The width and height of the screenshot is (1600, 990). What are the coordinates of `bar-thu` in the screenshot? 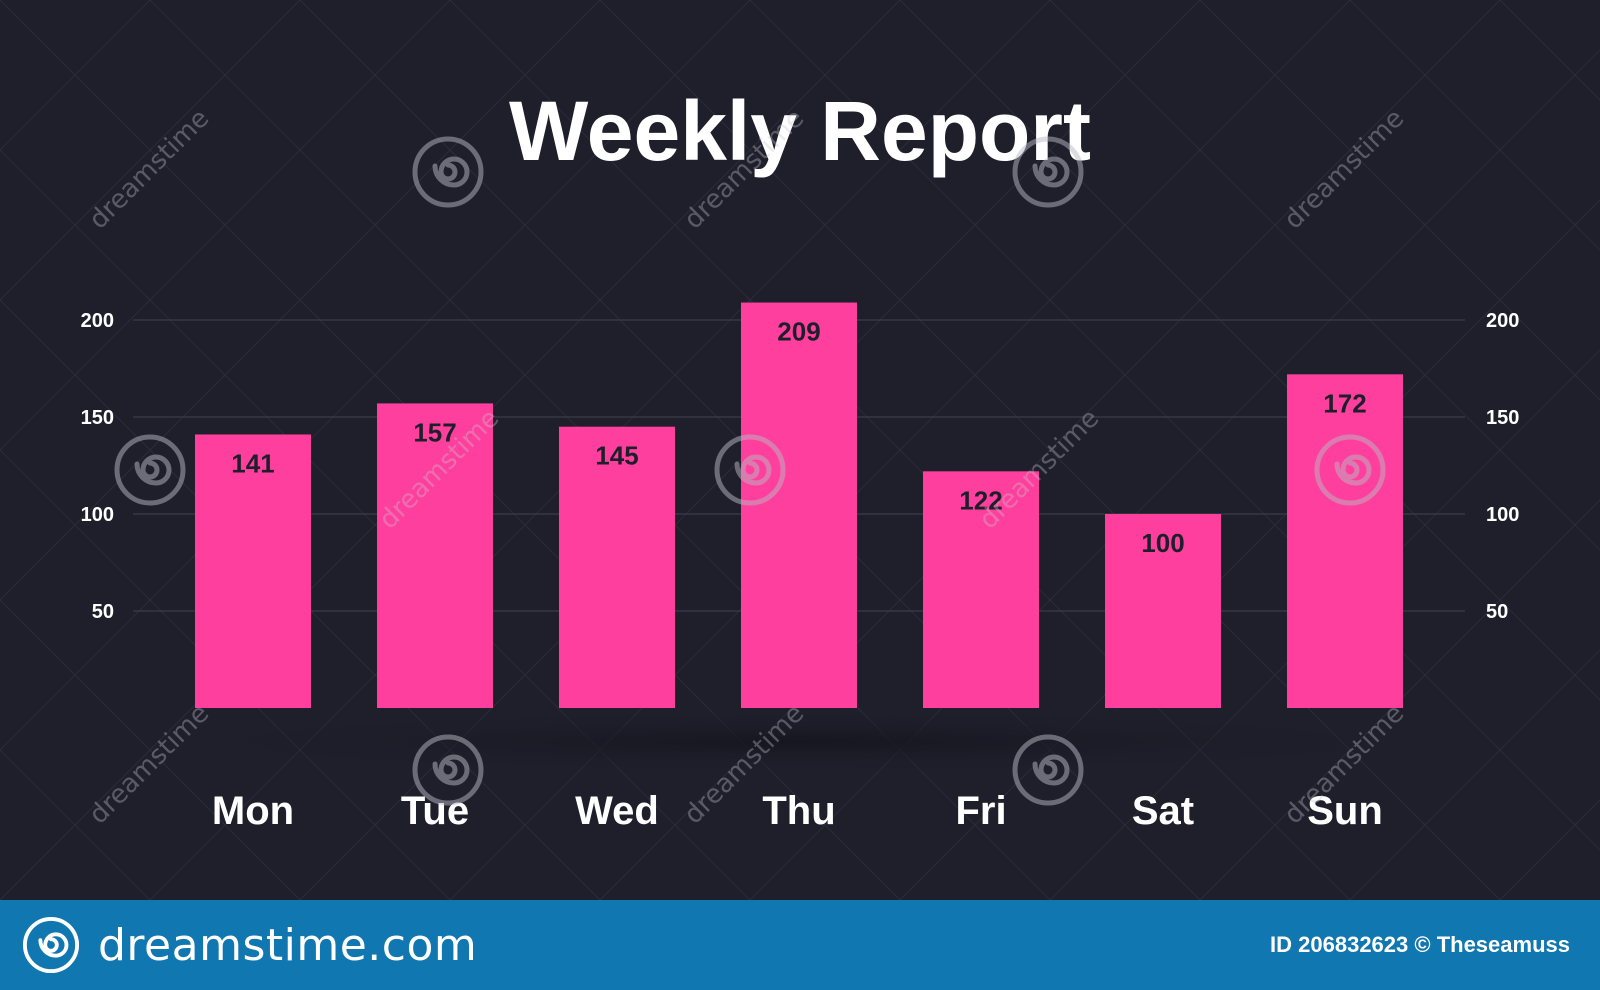 It's located at (799, 505).